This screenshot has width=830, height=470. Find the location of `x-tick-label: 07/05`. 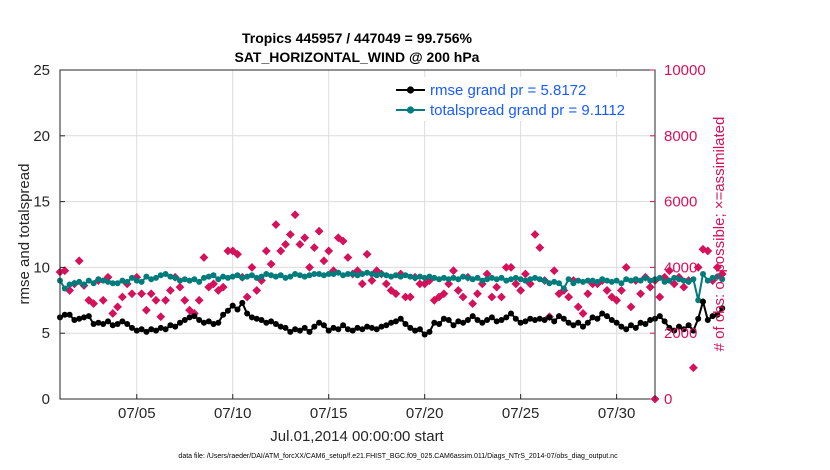

x-tick-label: 07/05 is located at coordinates (137, 413).